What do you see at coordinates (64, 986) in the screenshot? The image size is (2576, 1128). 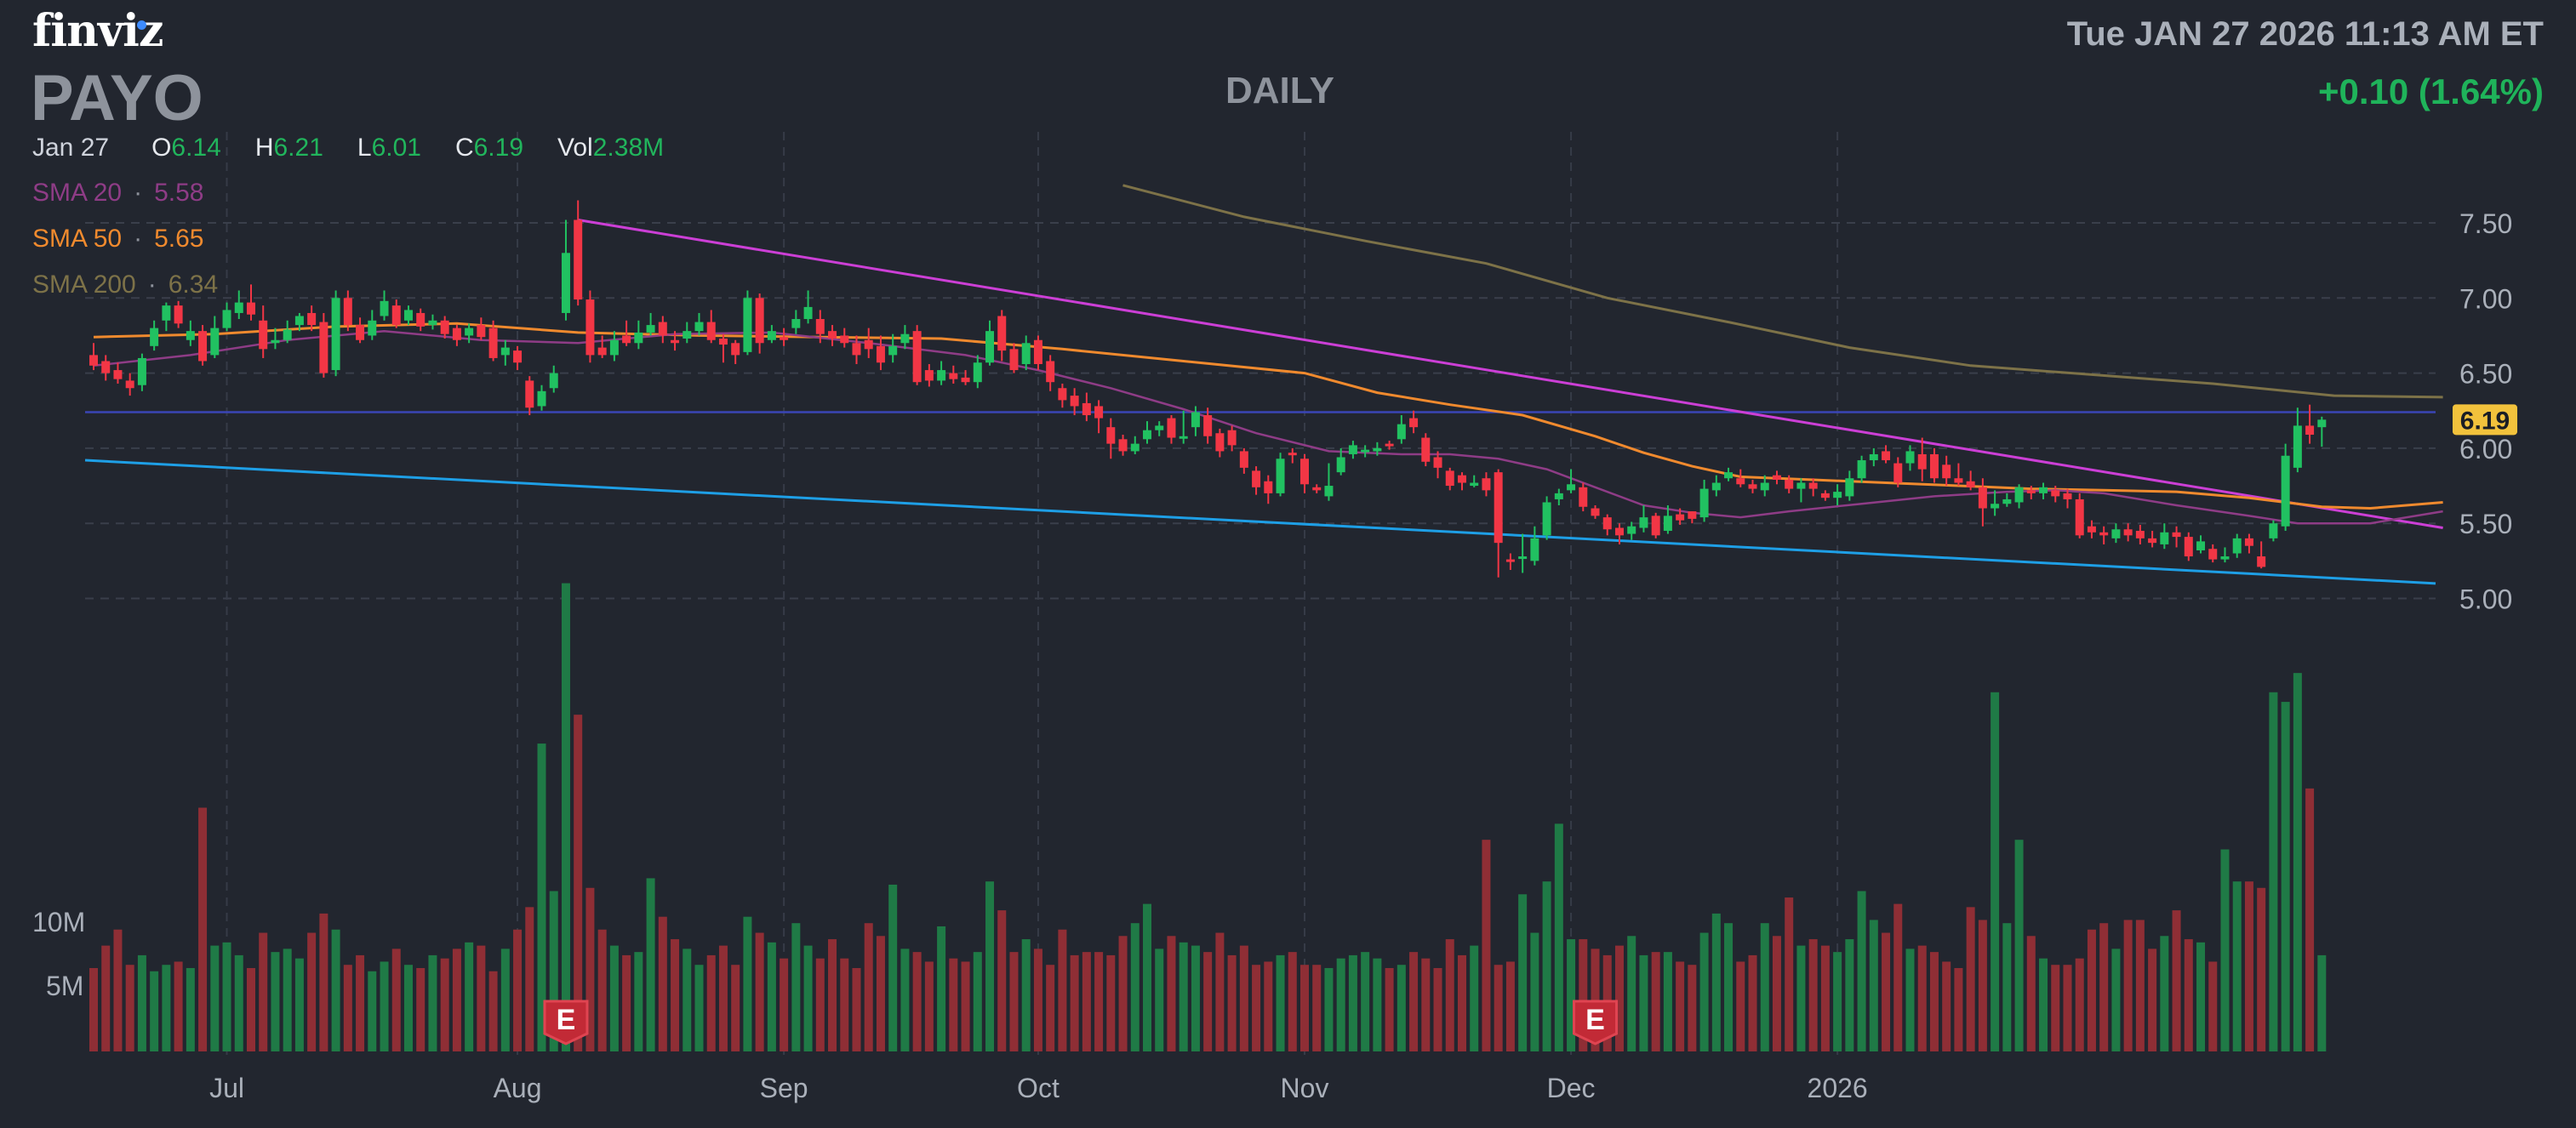 I see `volume-tick-label: 5M` at bounding box center [64, 986].